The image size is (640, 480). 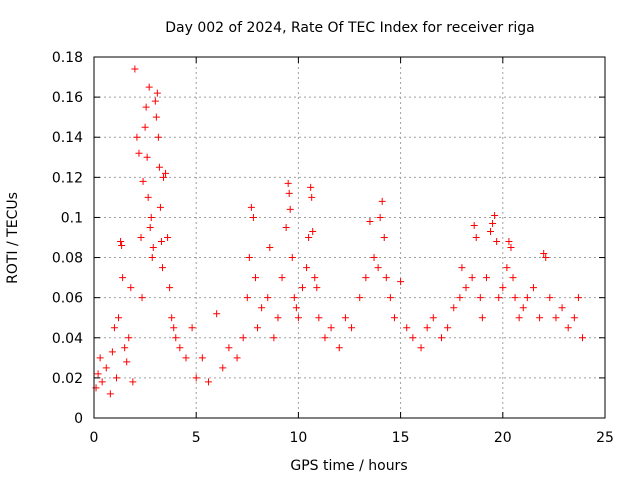 What do you see at coordinates (67, 58) in the screenshot?
I see `y-tick-label: 0.18` at bounding box center [67, 58].